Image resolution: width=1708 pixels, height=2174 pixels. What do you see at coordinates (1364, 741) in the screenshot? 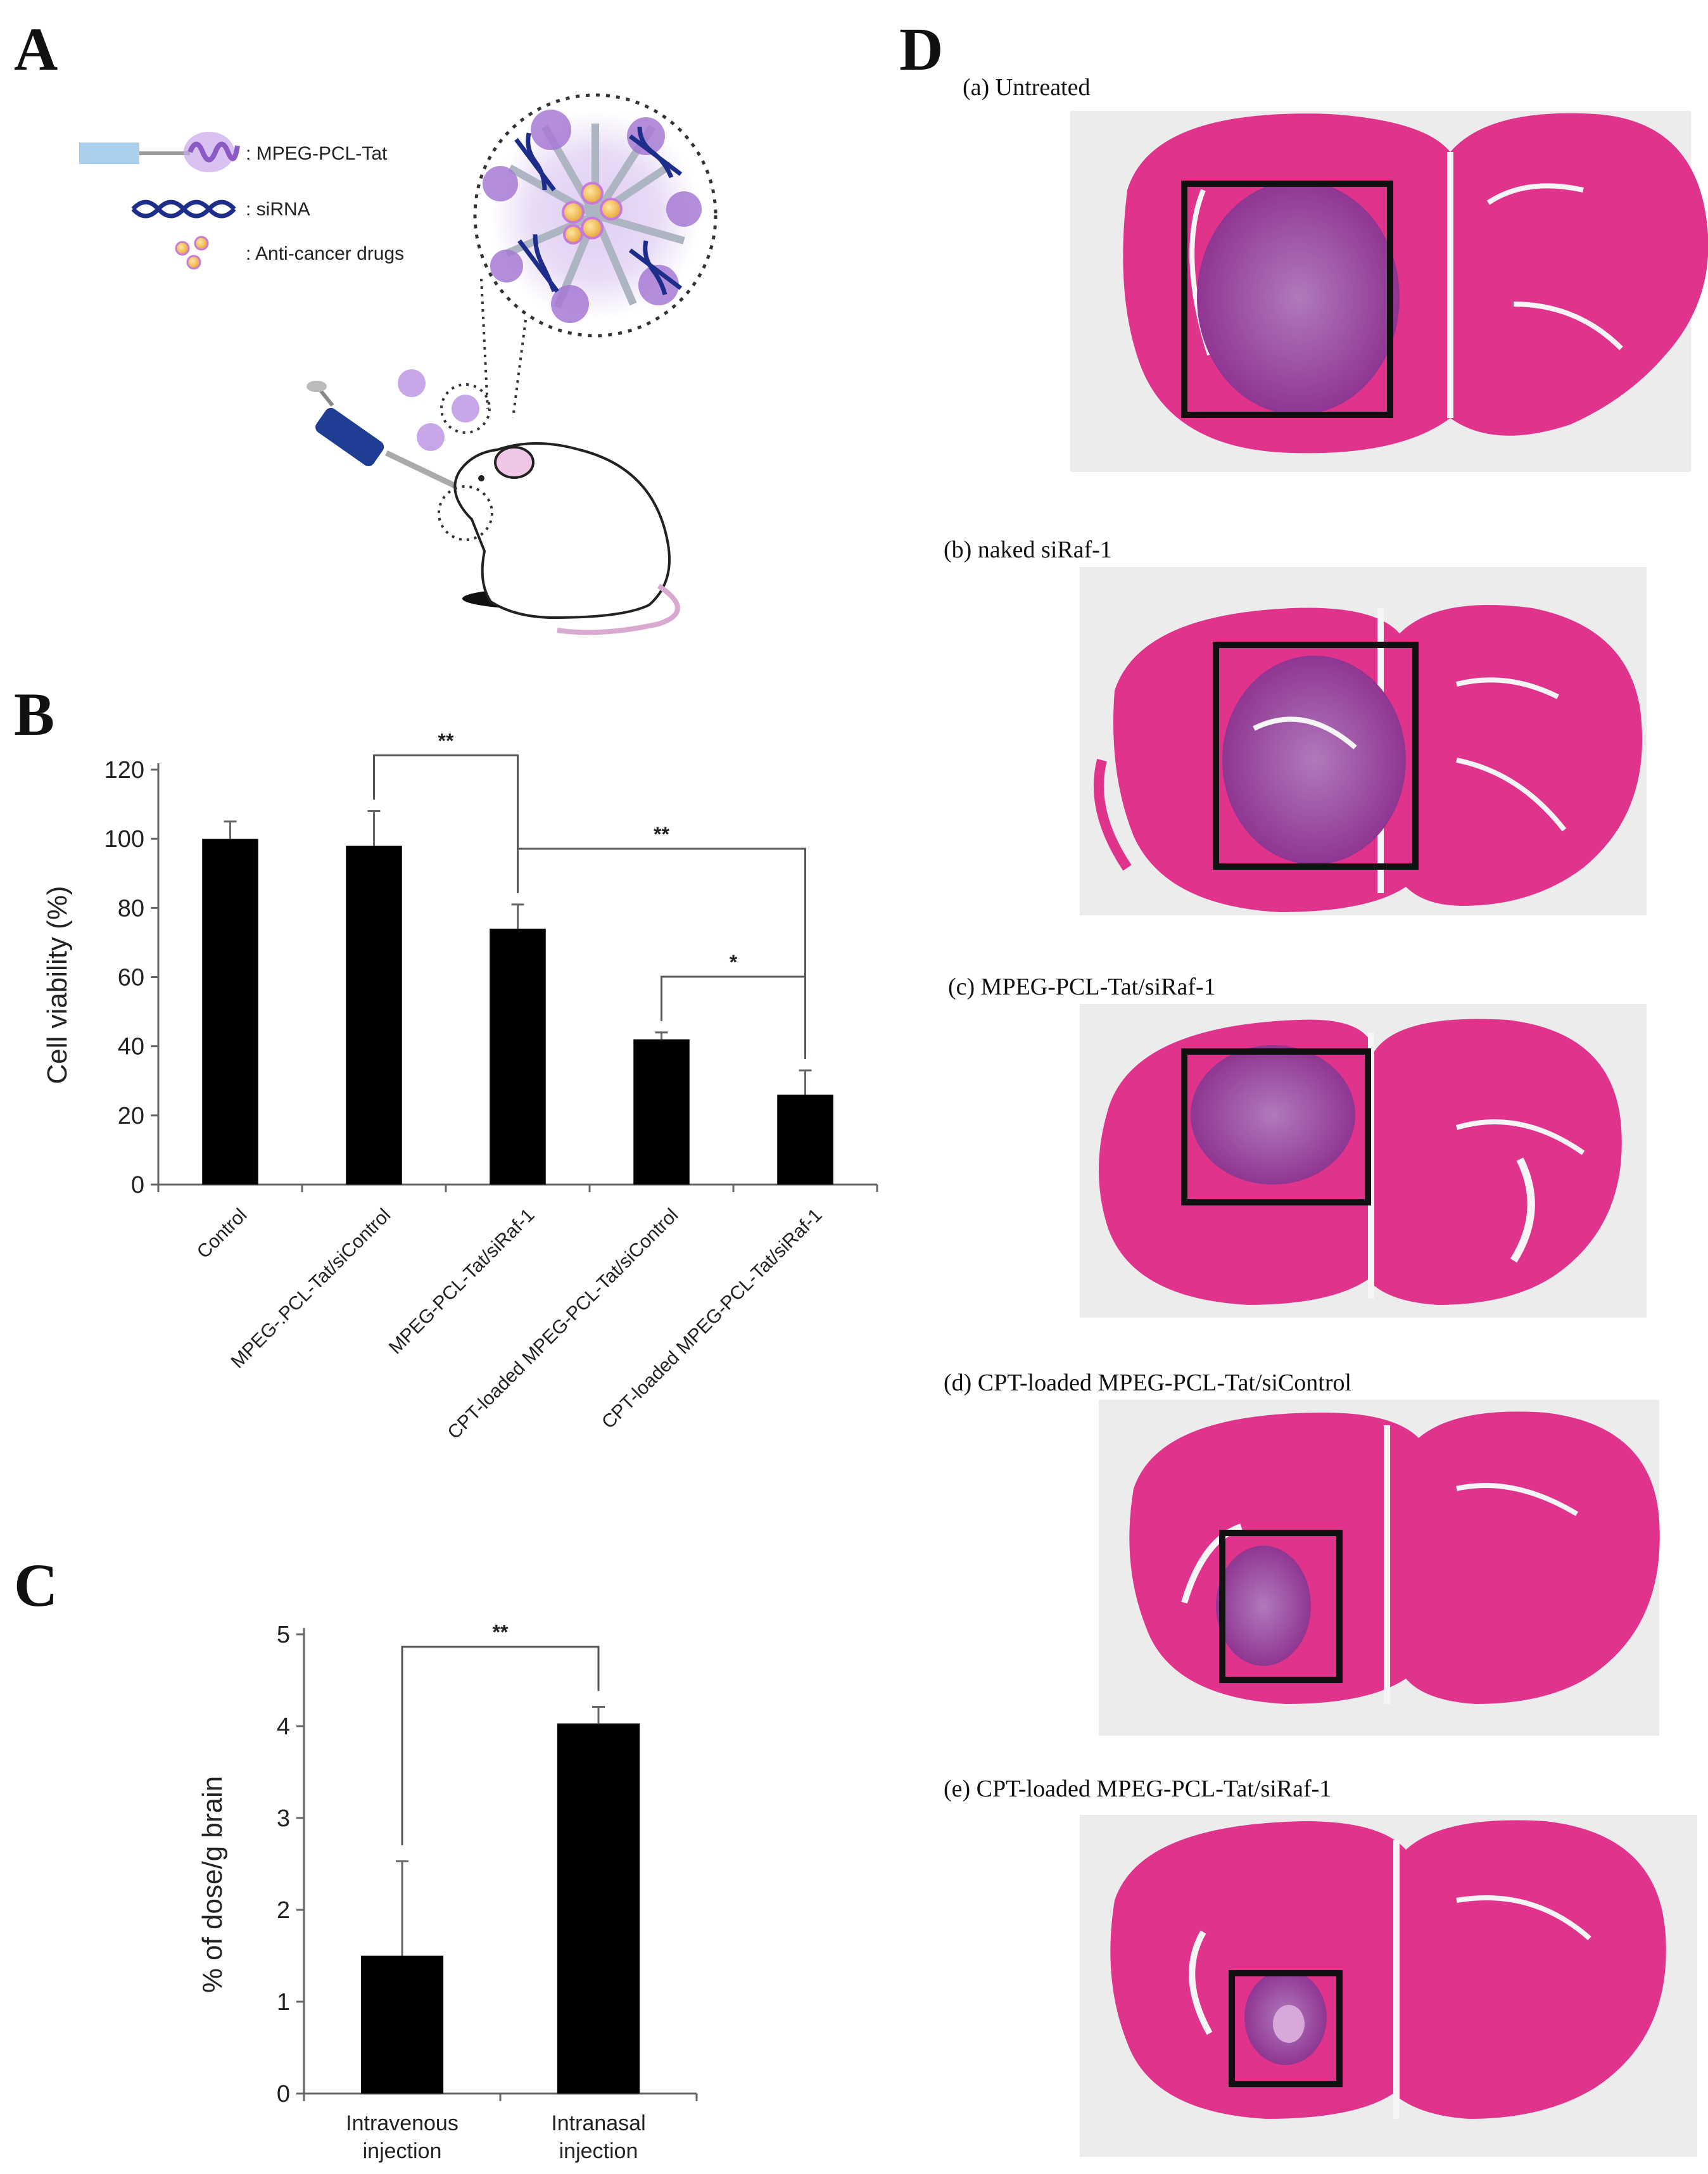
I see `brain-section-b` at bounding box center [1364, 741].